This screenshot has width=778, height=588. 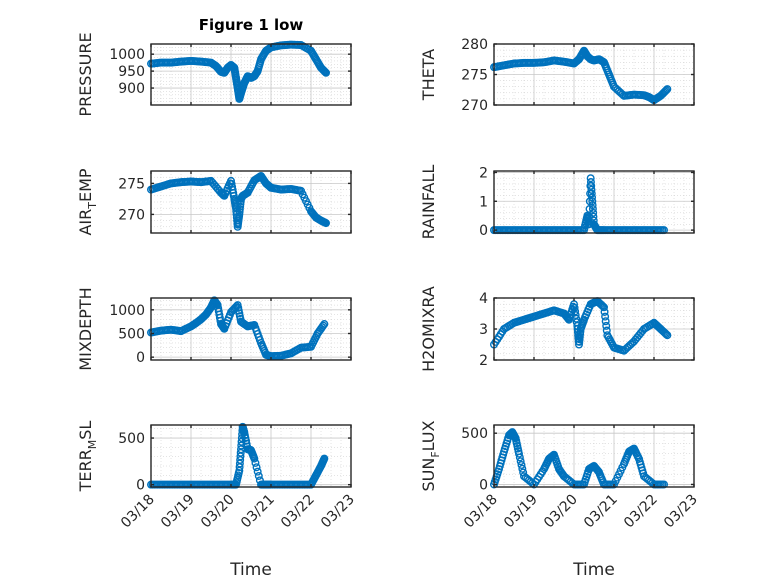 I want to click on y-axis-label-main: TERR, so click(x=85, y=470).